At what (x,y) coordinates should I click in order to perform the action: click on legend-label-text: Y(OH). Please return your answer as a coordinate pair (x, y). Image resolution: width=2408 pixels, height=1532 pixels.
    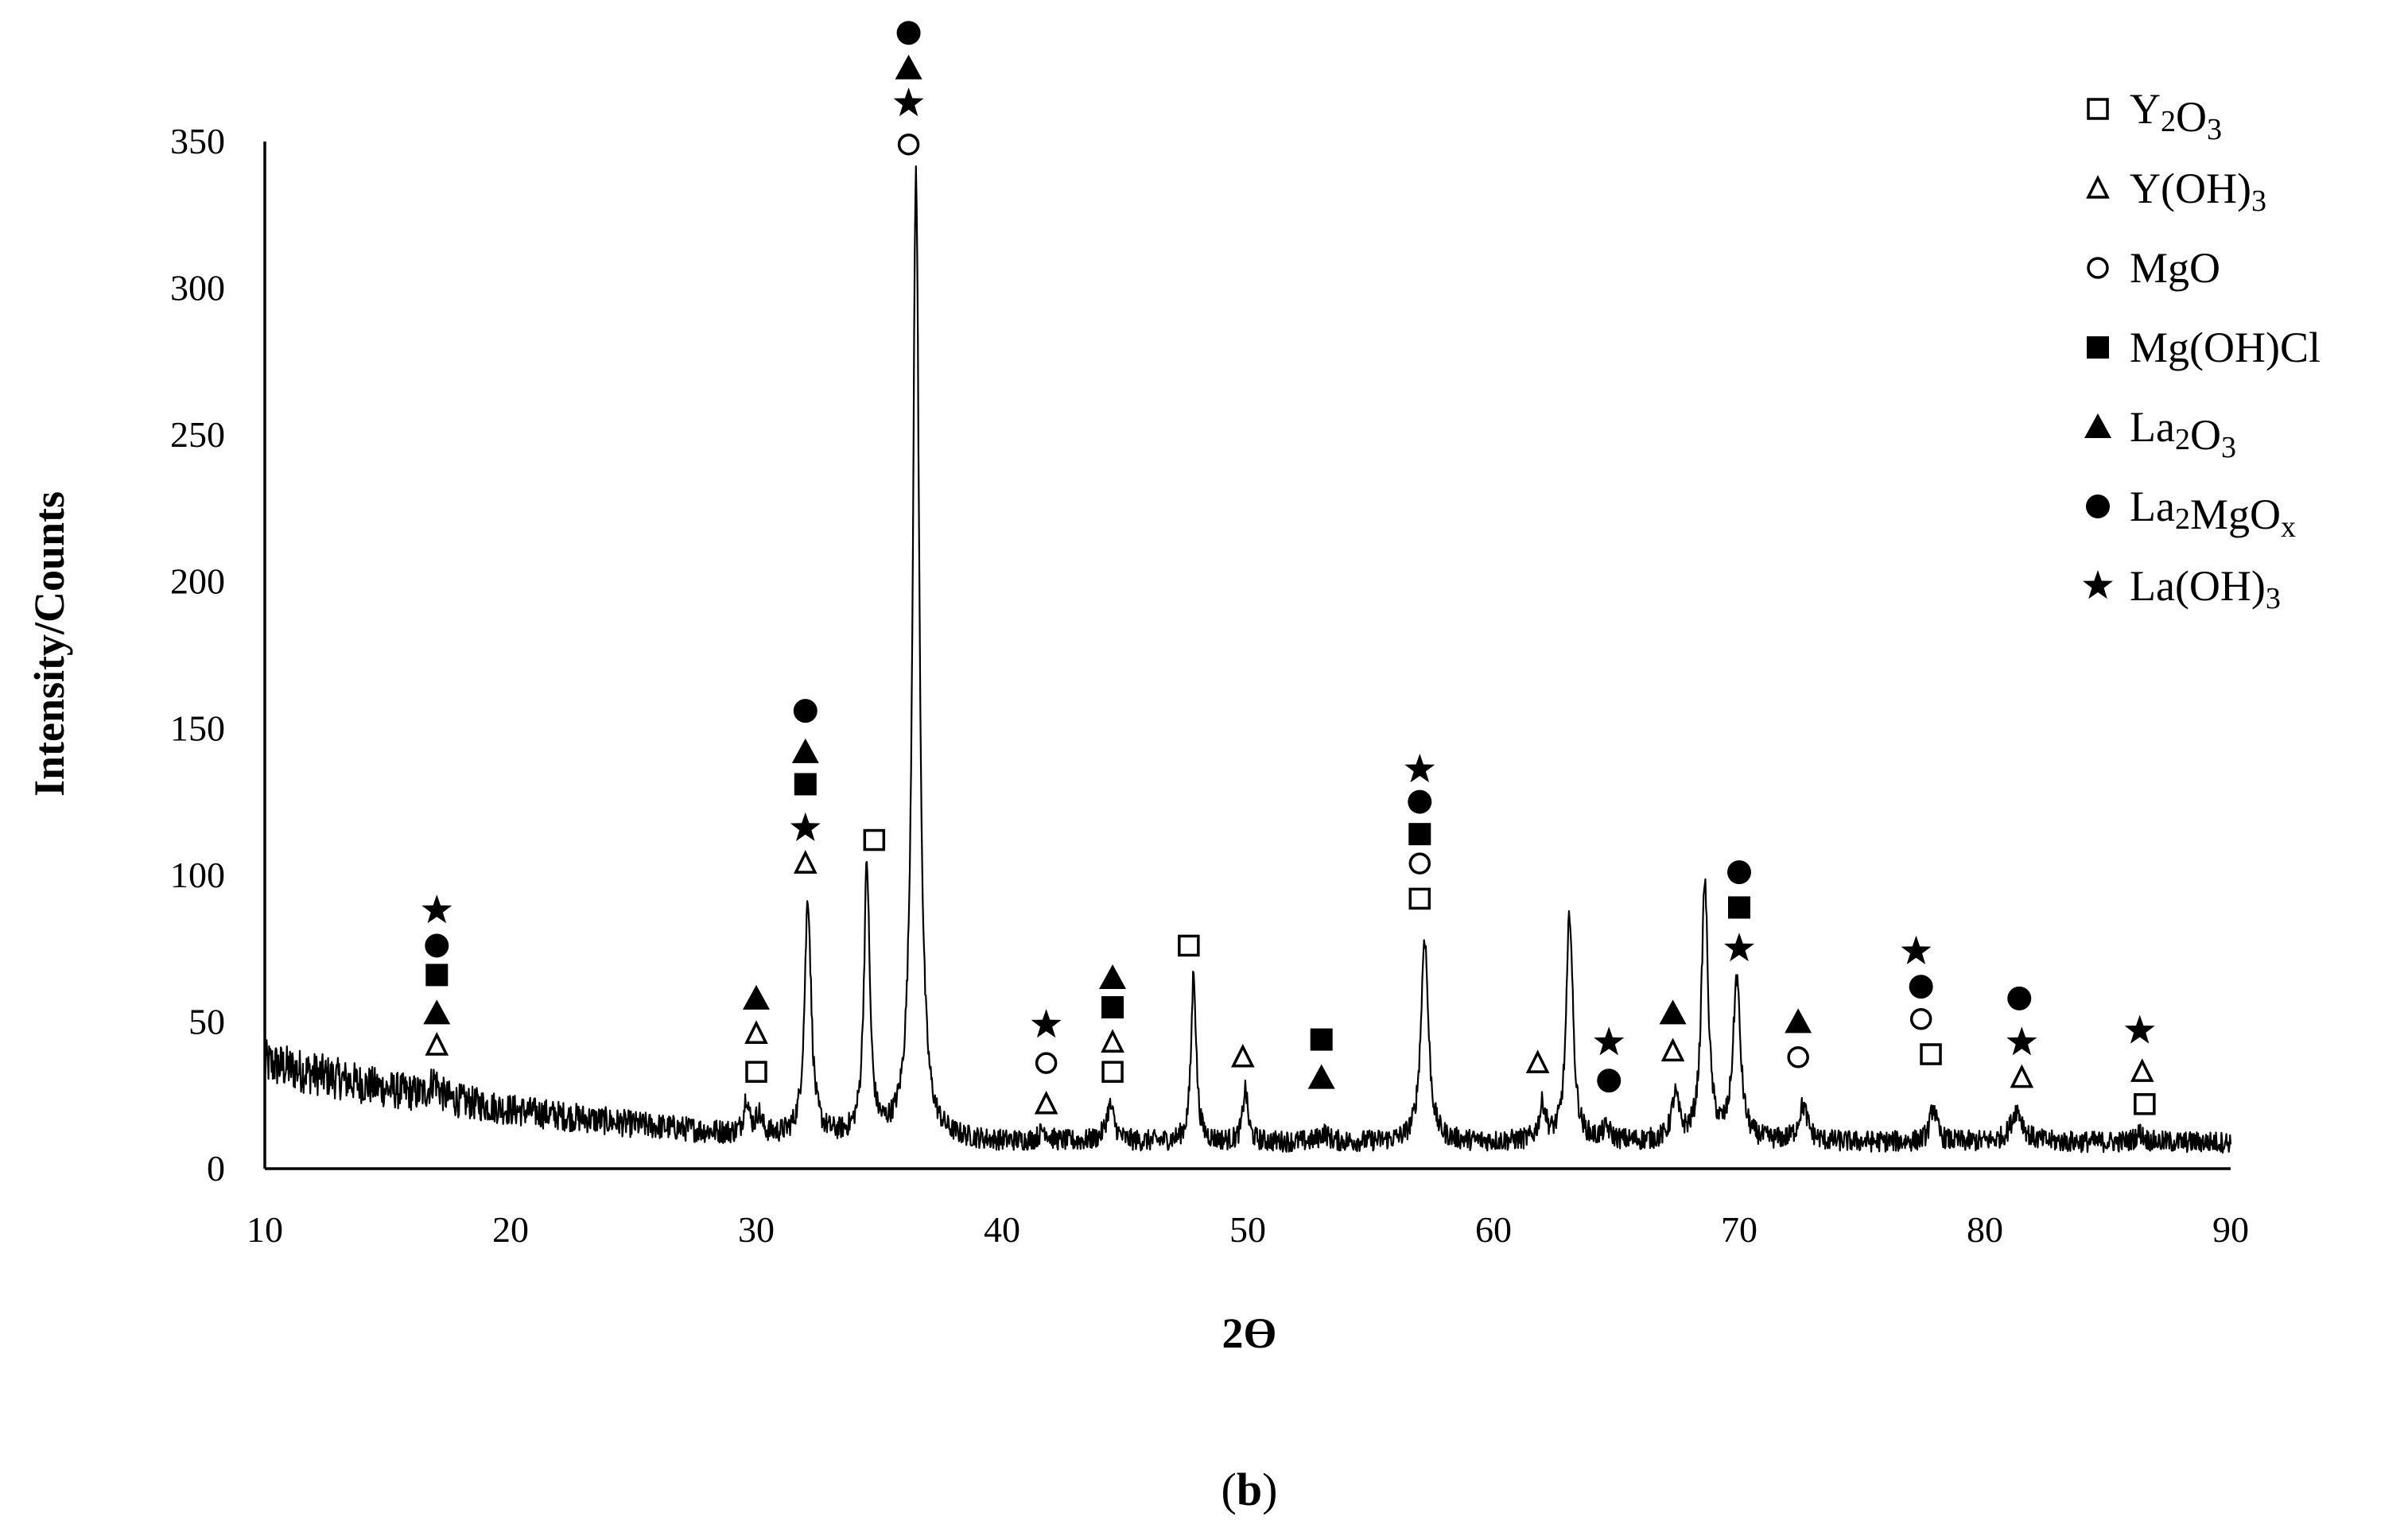
    Looking at the image, I should click on (2190, 188).